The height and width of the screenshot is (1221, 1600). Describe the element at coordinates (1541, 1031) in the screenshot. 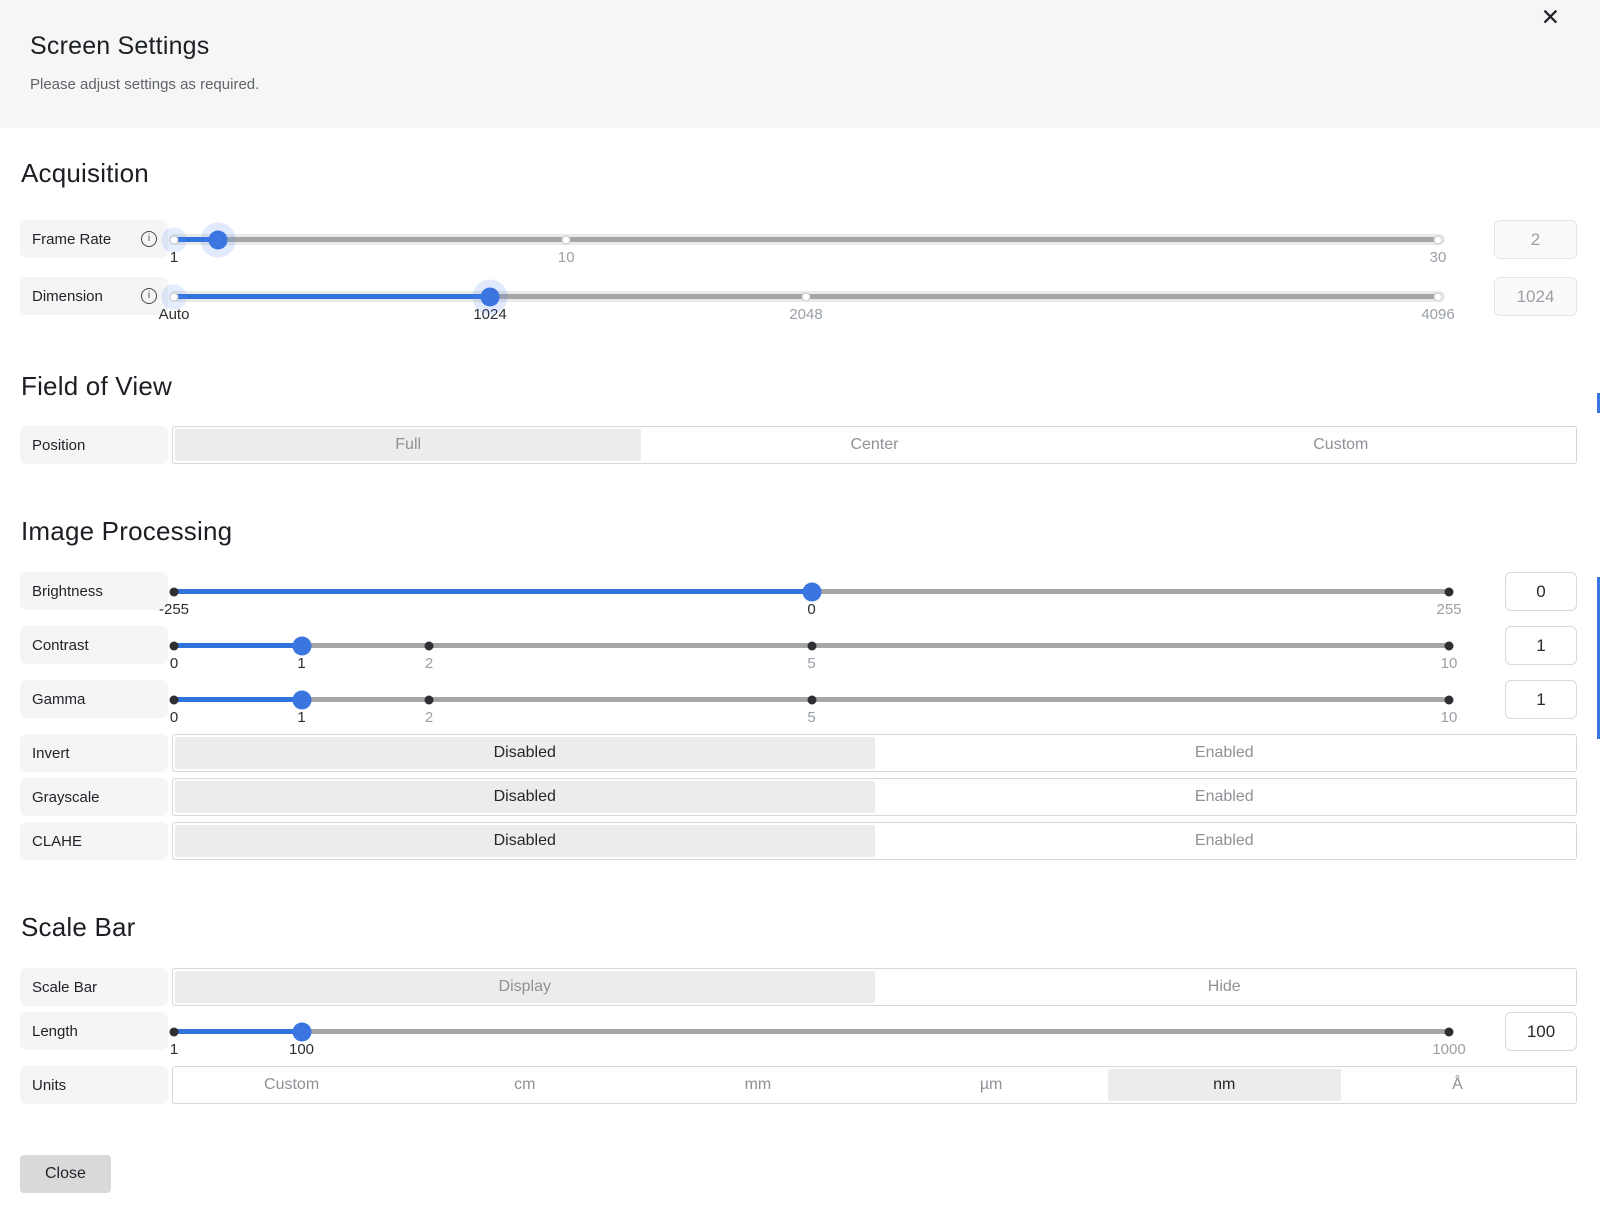

I see `length-value-input` at that location.